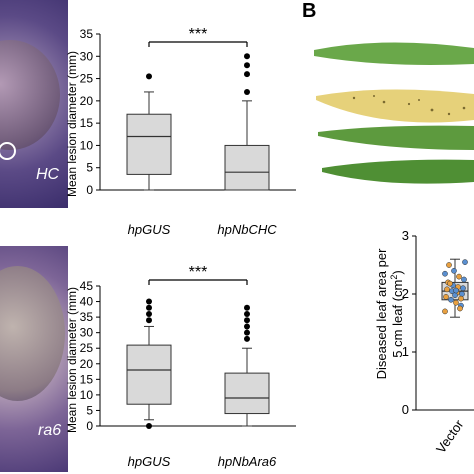  Describe the element at coordinates (309, 11) in the screenshot. I see `panel-letter-b: B` at that location.